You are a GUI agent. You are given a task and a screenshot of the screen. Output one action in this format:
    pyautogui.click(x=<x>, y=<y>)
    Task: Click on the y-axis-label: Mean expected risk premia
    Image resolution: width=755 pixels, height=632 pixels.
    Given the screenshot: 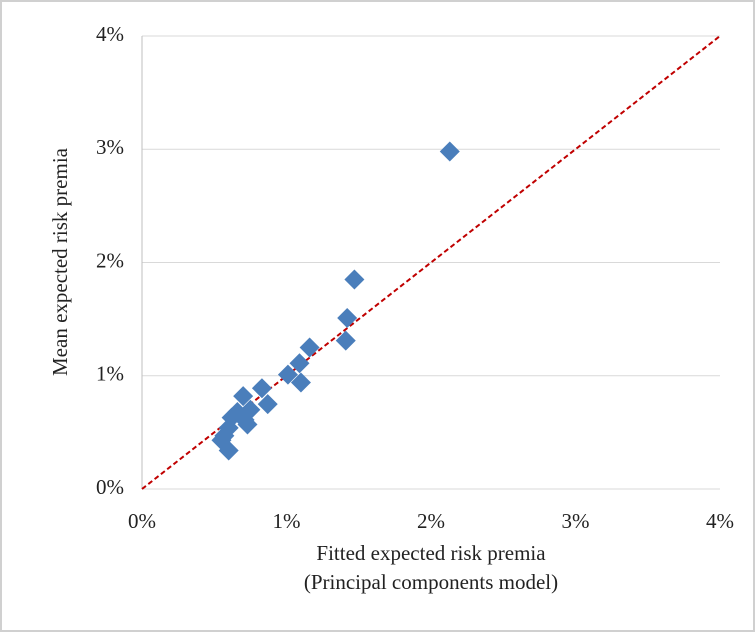 What is the action you would take?
    pyautogui.click(x=60, y=261)
    